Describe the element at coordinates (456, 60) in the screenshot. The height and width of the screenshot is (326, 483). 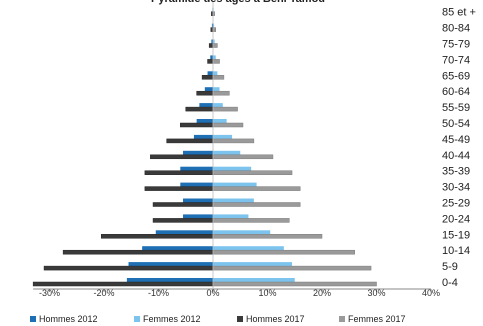
I see `age-label: 70-74` at that location.